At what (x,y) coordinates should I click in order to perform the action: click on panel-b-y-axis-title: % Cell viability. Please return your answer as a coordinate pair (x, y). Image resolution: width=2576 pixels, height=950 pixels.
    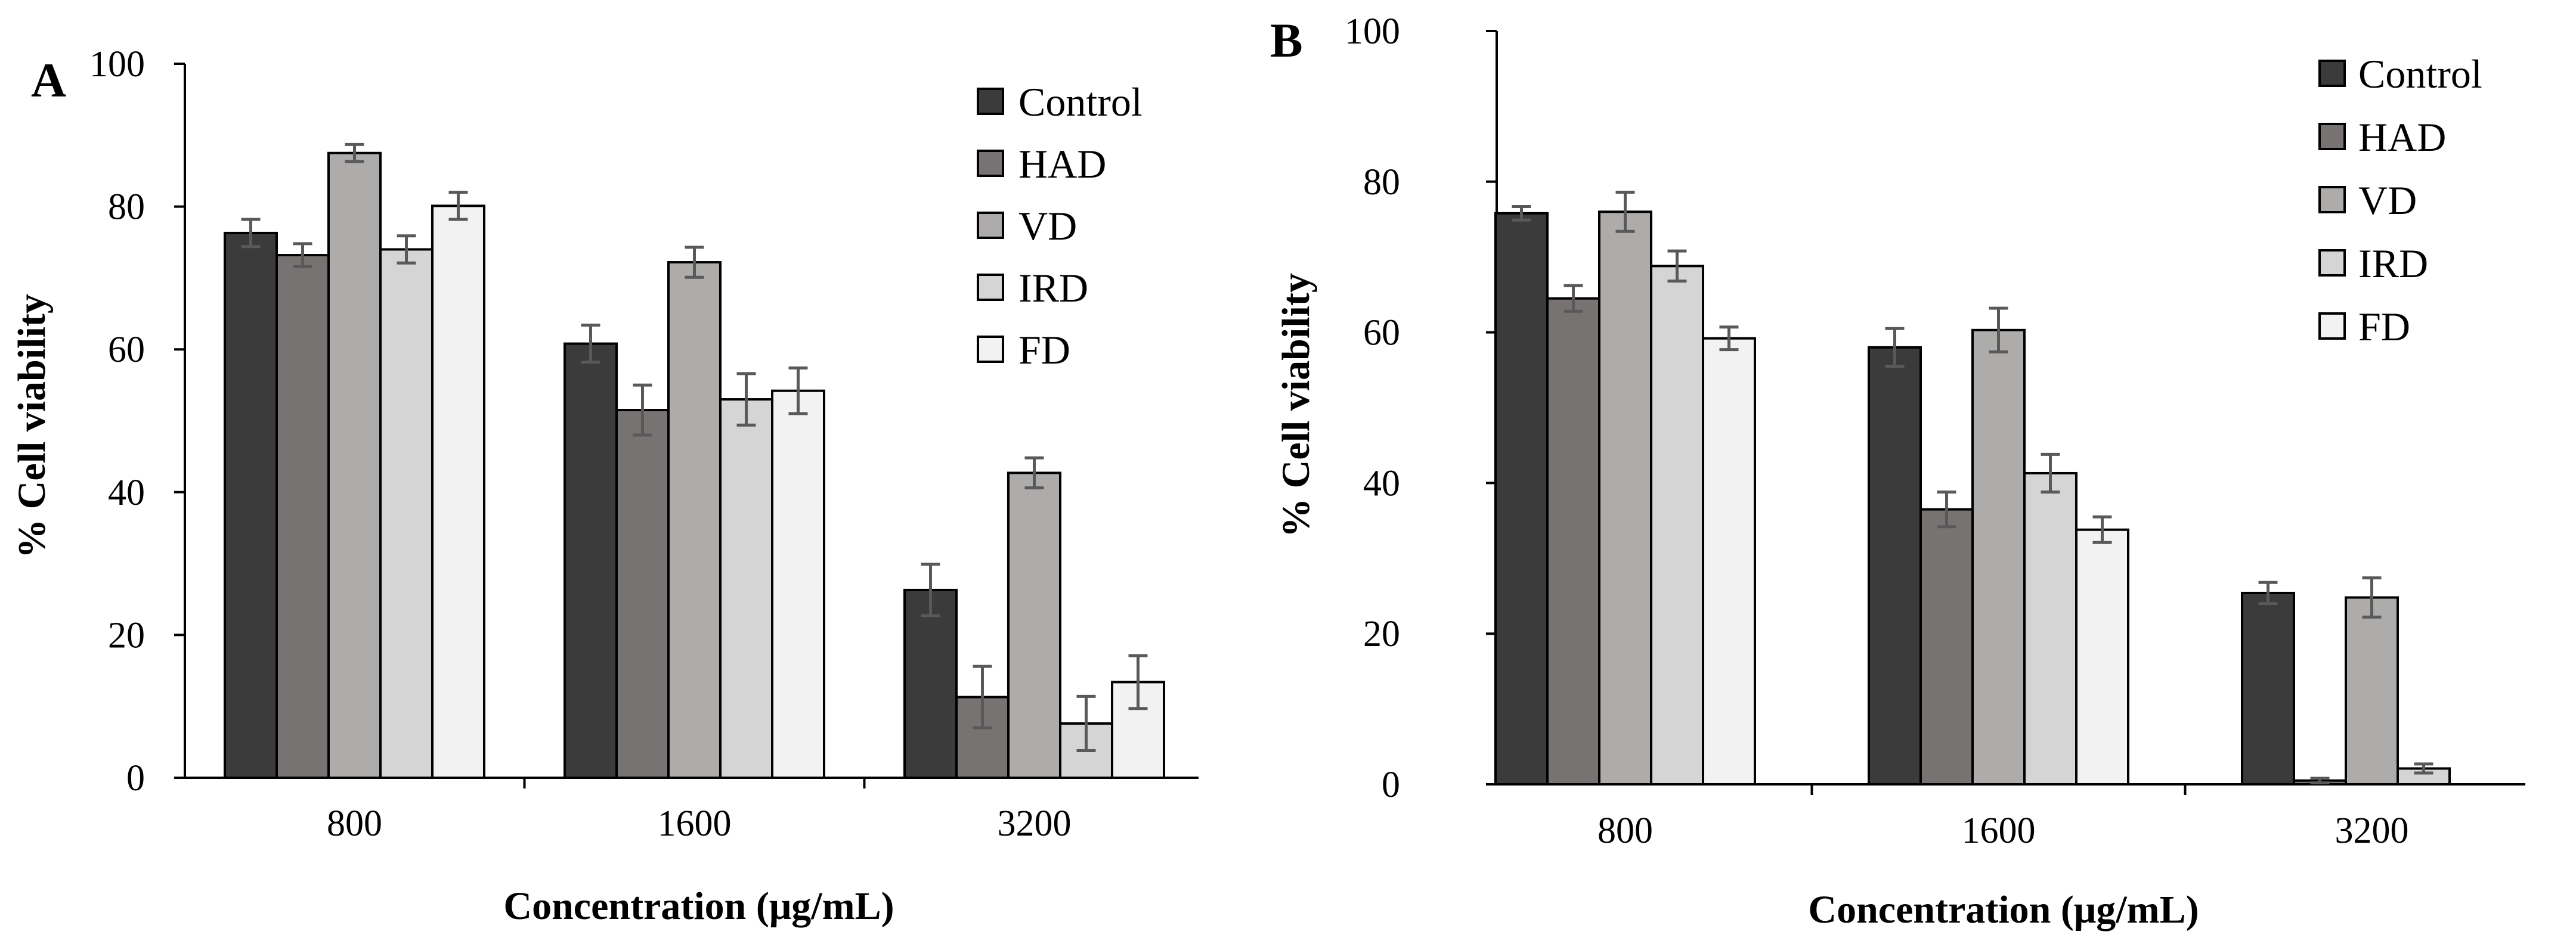
    Looking at the image, I should click on (1296, 405).